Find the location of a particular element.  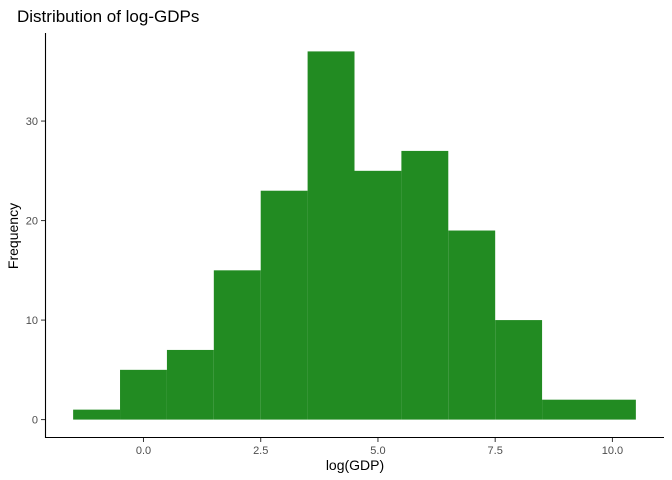

x-tick-label: 10.0 is located at coordinates (612, 451).